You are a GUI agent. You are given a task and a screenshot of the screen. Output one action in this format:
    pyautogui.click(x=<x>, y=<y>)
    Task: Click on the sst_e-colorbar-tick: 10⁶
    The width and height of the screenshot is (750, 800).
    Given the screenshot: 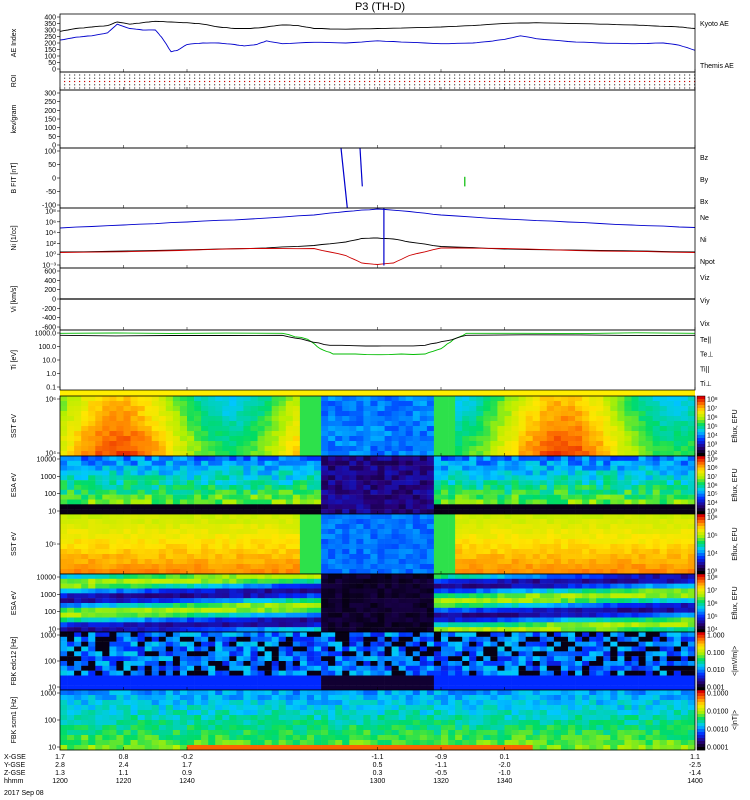 What is the action you would take?
    pyautogui.click(x=712, y=418)
    